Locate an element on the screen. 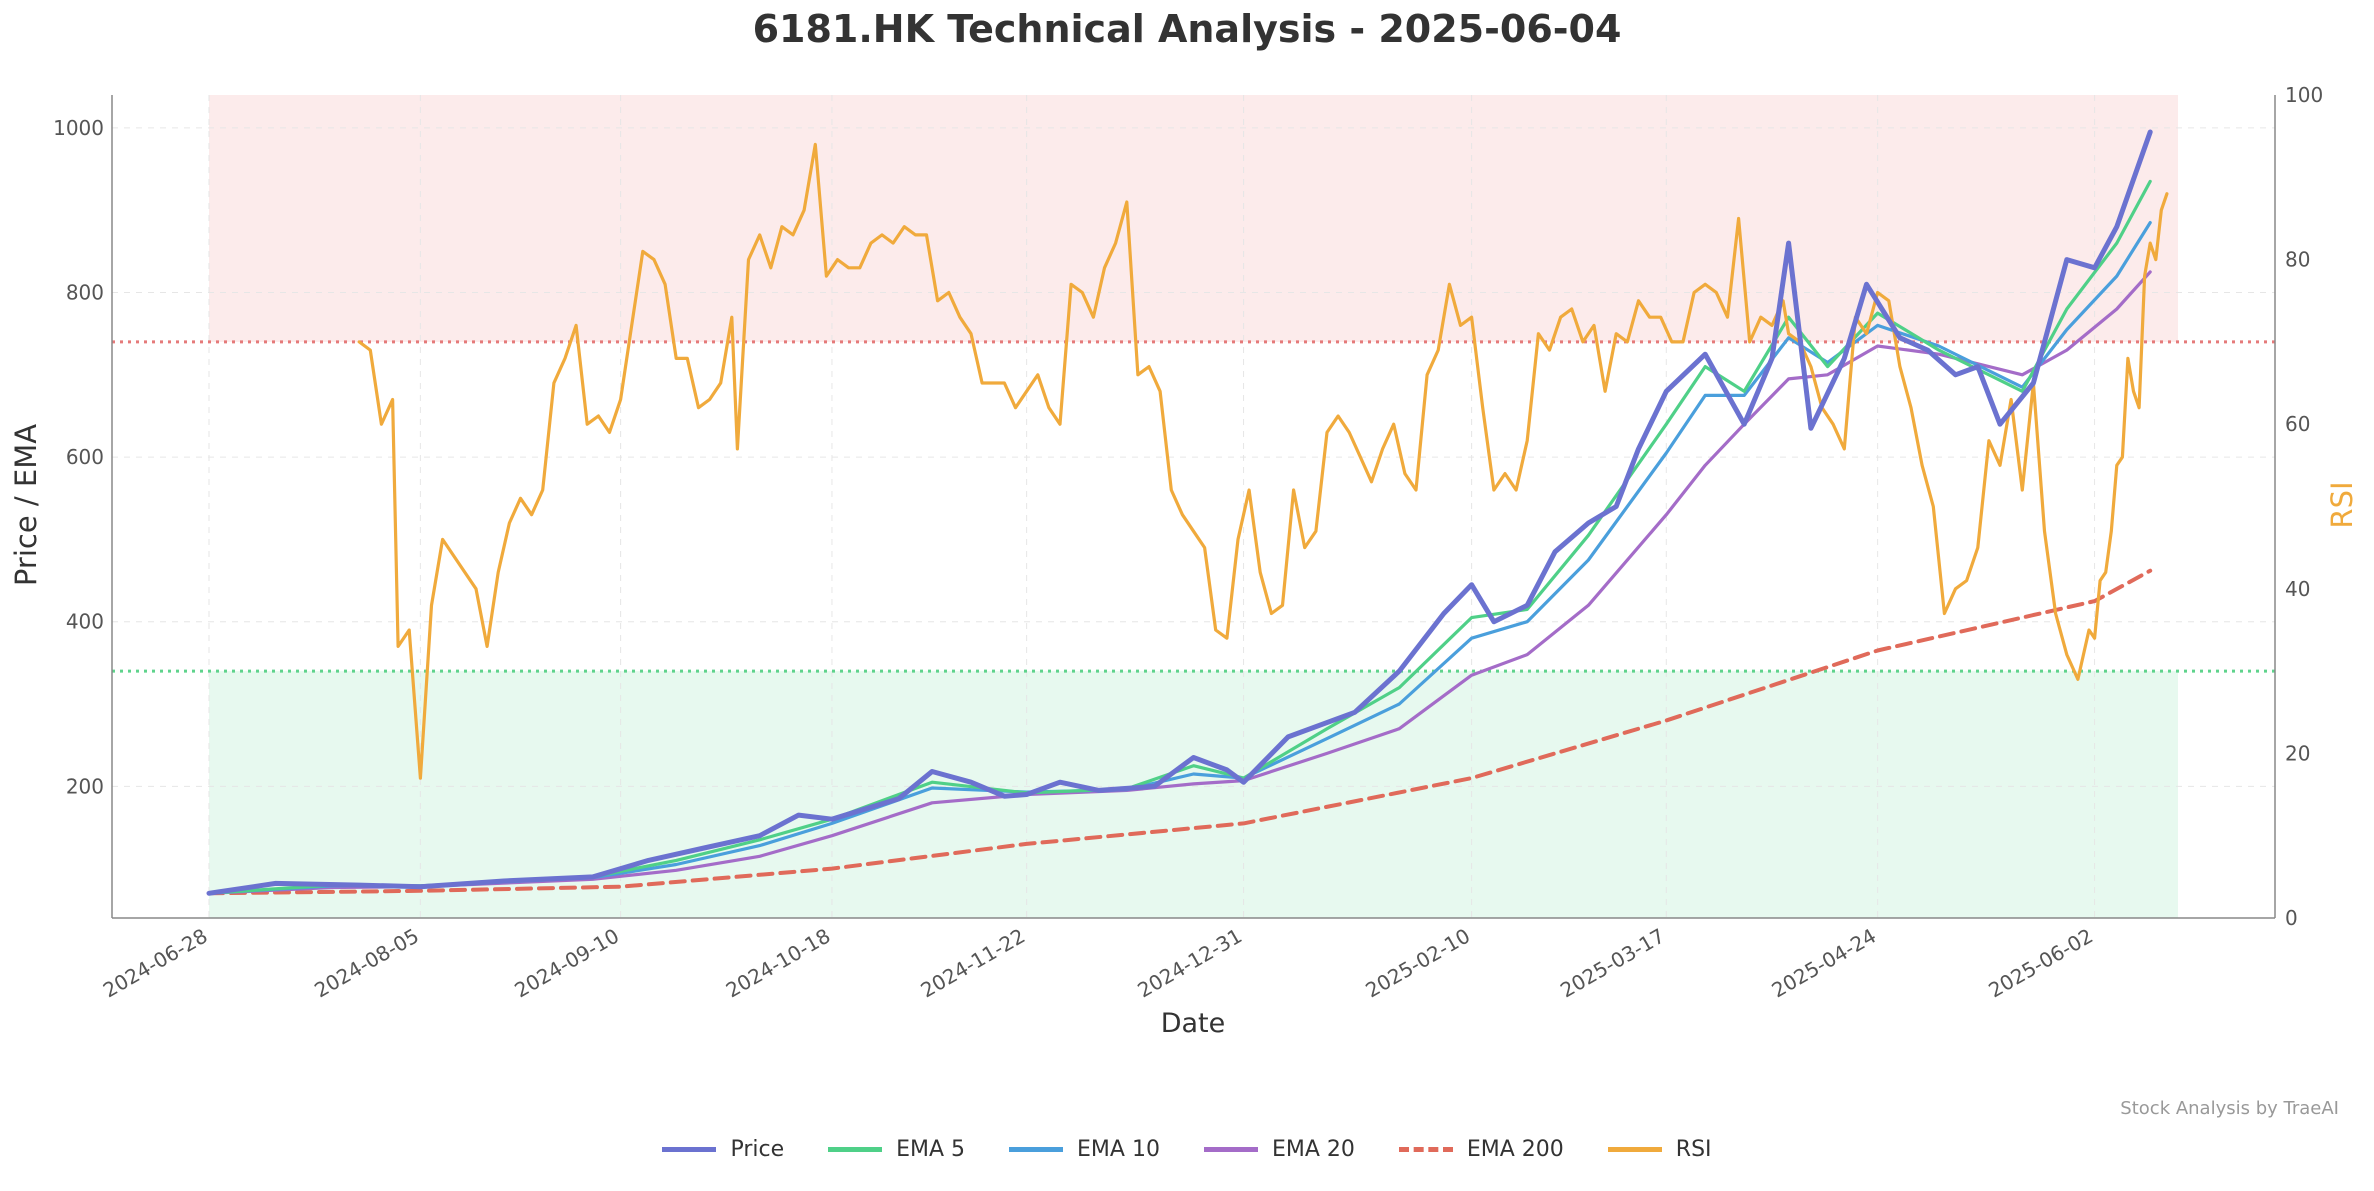 The height and width of the screenshot is (1191, 2374). x-tick-label: 2025-06-02 is located at coordinates (2040, 963).